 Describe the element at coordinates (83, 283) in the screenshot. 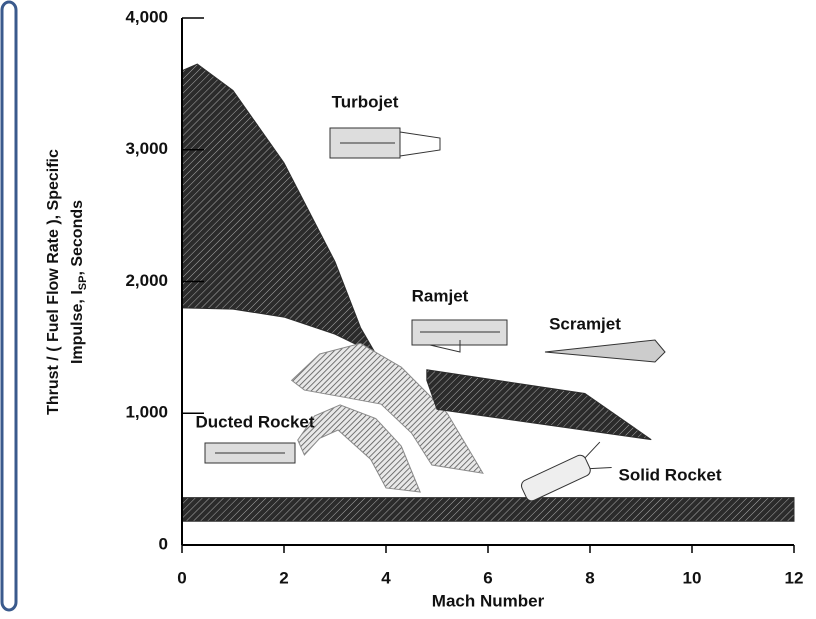

I see `y-label-subscript: SP` at that location.